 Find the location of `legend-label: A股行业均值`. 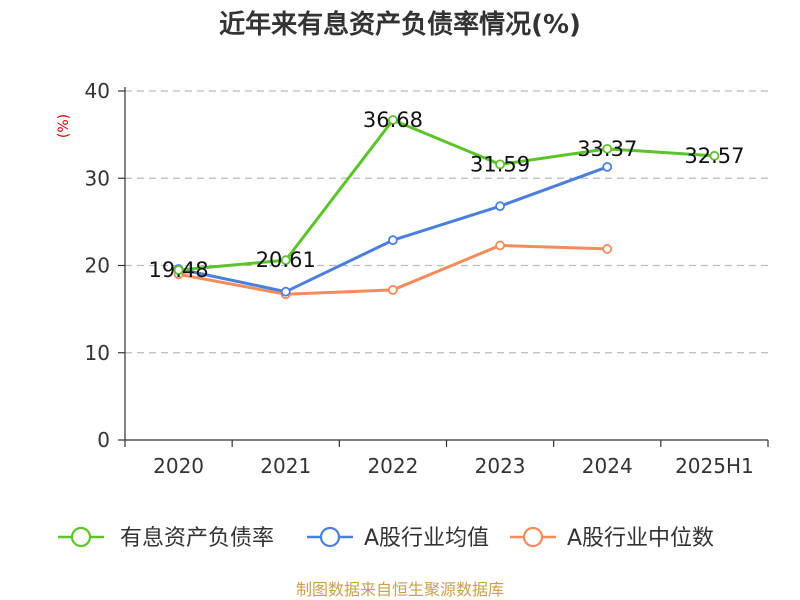

legend-label: A股行业均值 is located at coordinates (426, 538).